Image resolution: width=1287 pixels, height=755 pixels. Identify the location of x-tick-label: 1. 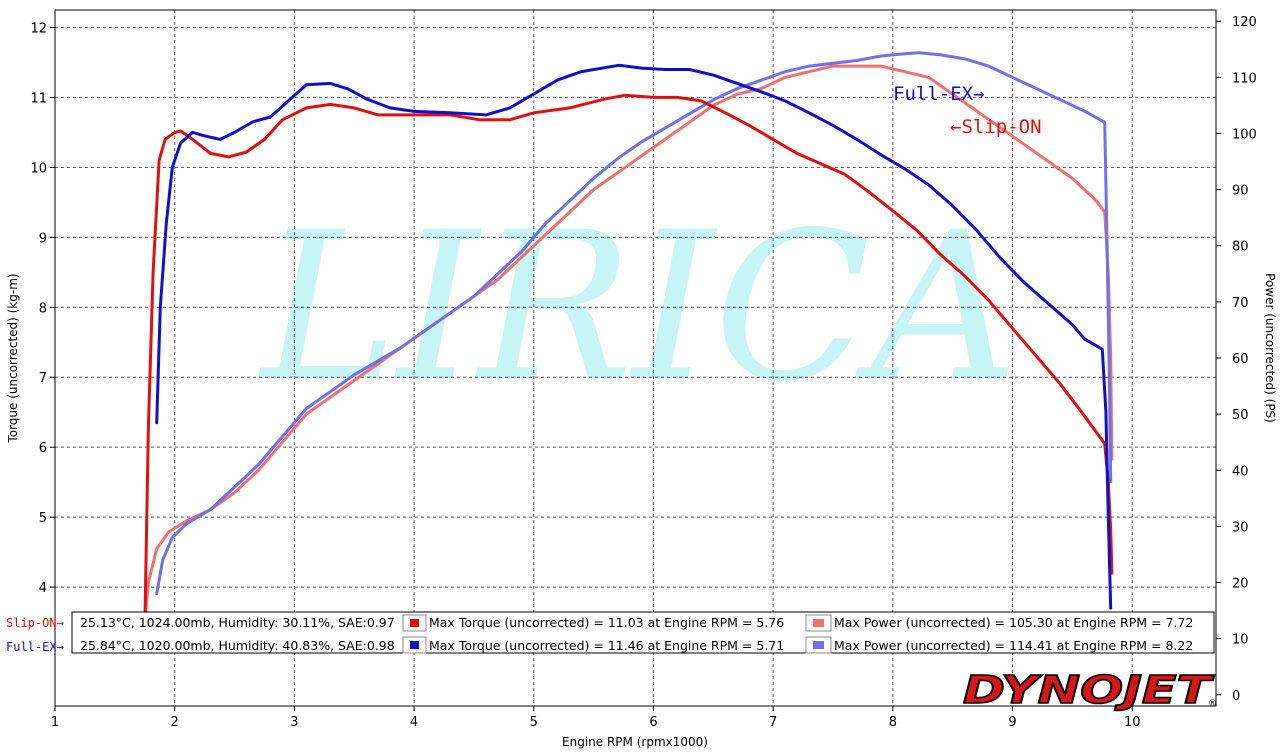
(55, 722).